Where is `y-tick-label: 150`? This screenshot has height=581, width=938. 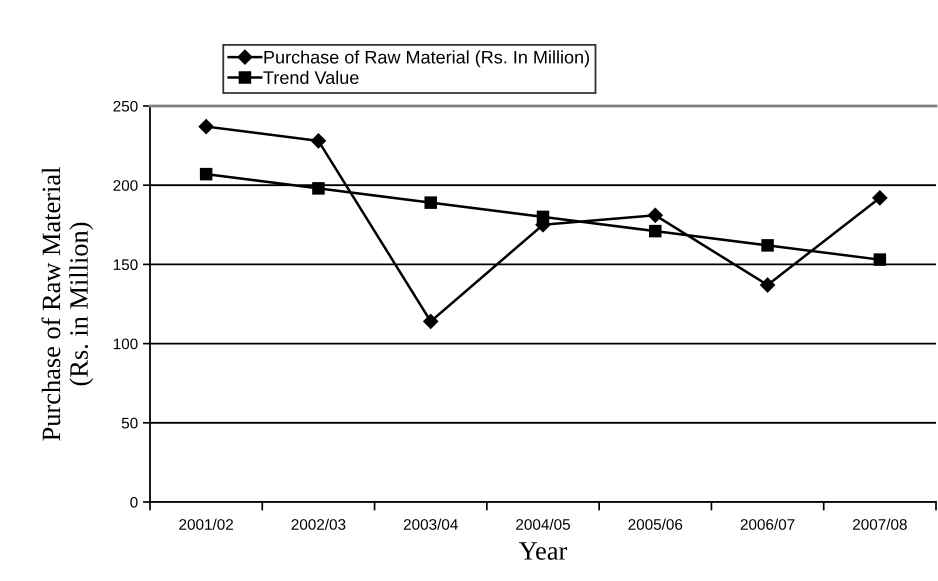 y-tick-label: 150 is located at coordinates (126, 264).